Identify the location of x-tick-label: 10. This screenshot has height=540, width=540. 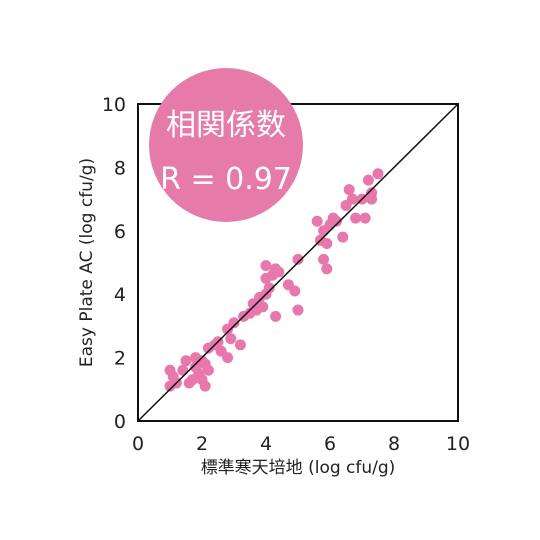
(458, 444).